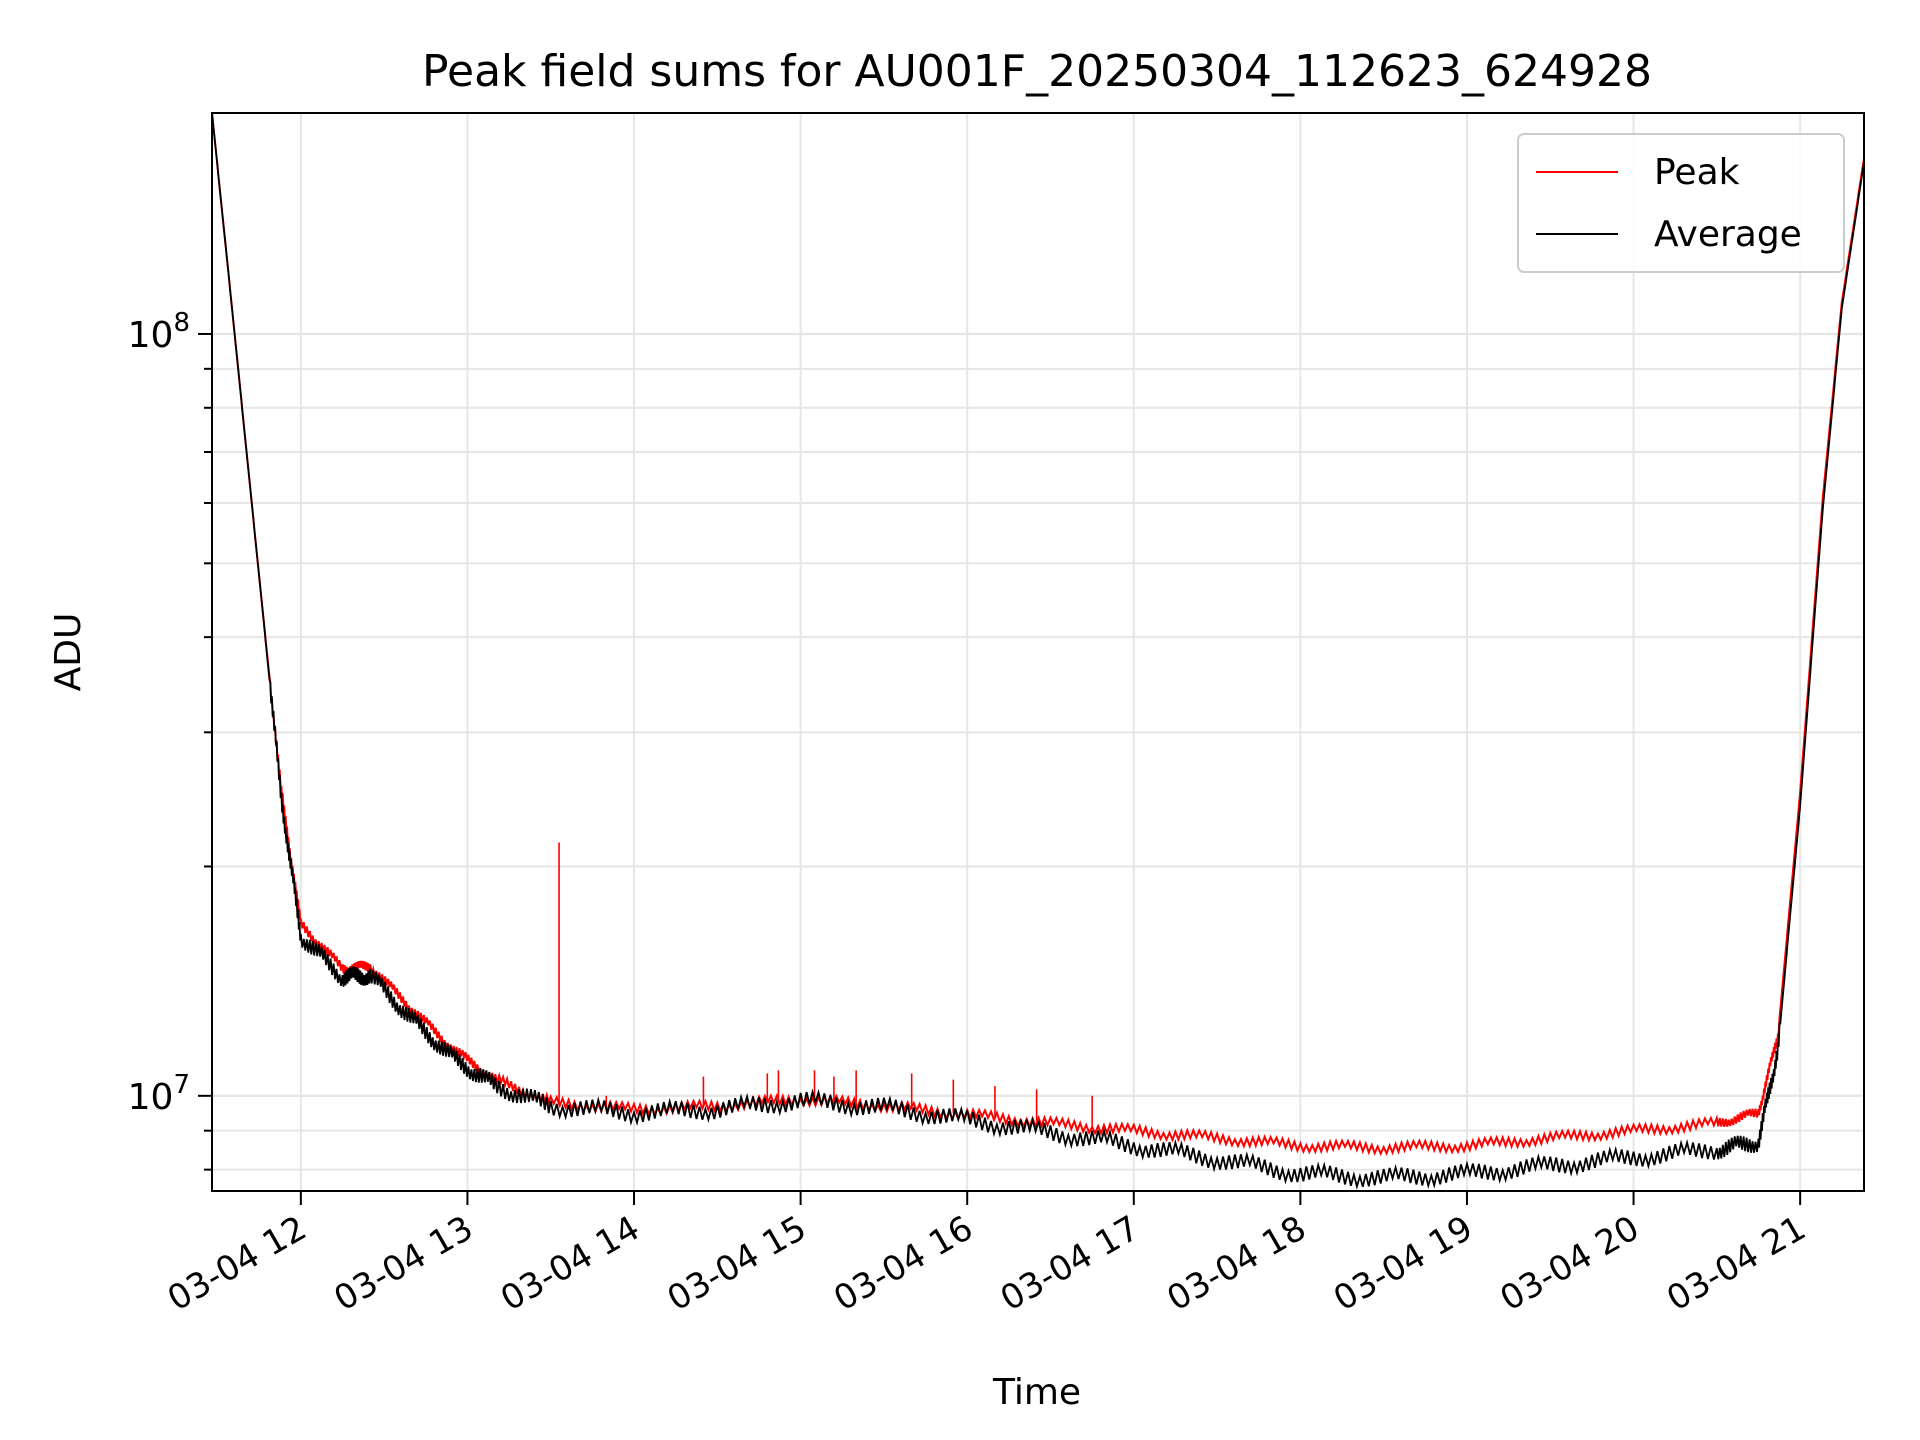  What do you see at coordinates (1728, 234) in the screenshot?
I see `legend-label-average: Average` at bounding box center [1728, 234].